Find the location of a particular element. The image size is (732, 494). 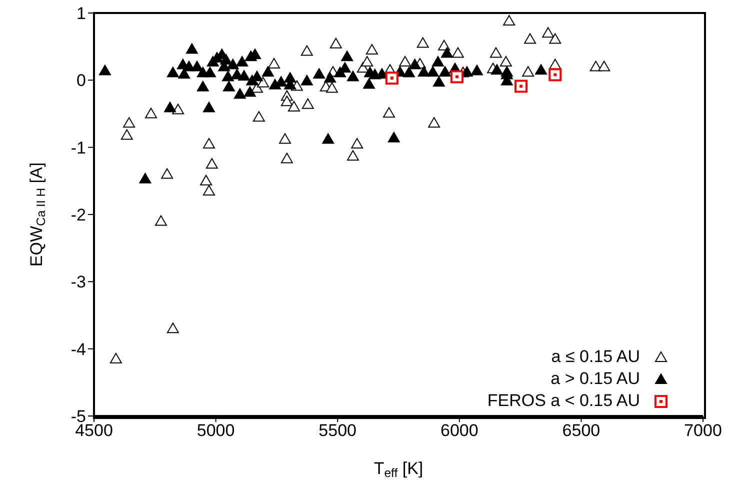

y-tick-label: -2 is located at coordinates (78, 215).